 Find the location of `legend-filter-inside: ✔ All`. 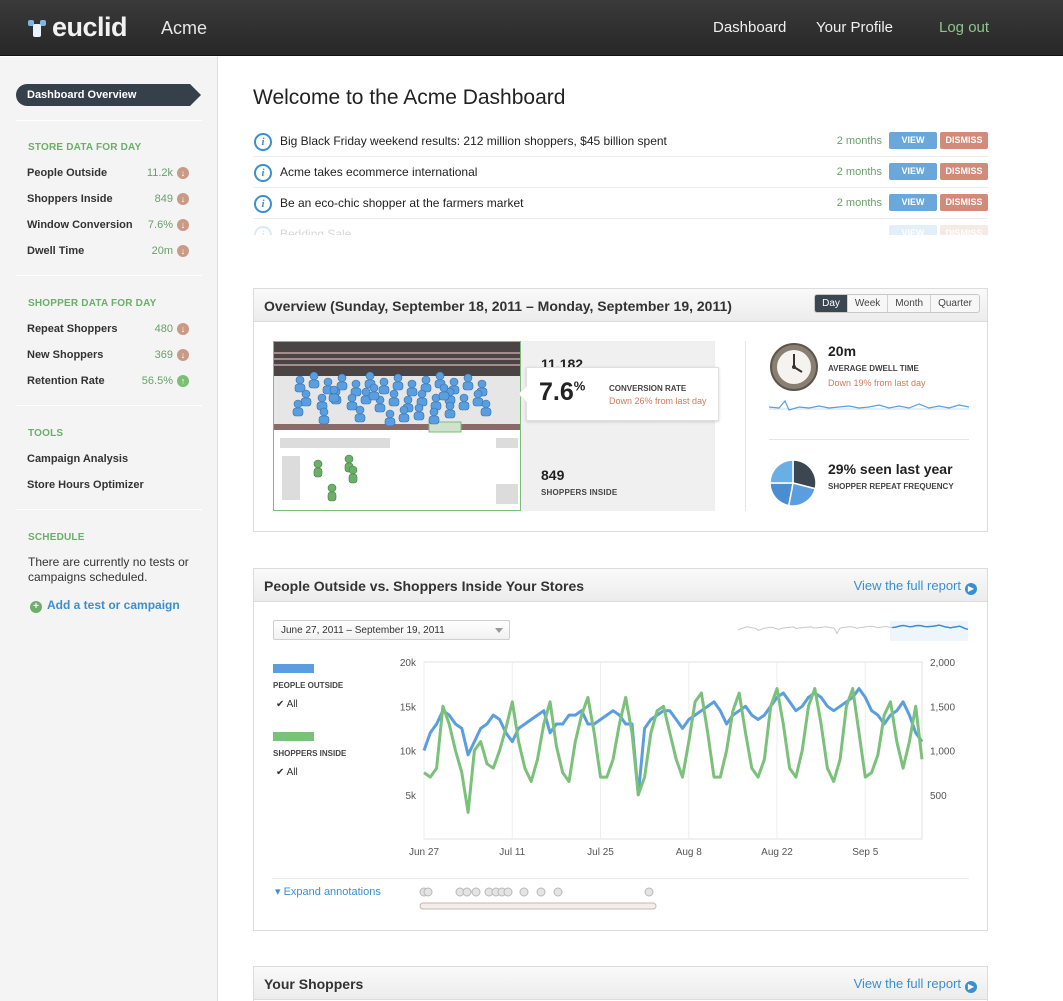

legend-filter-inside: ✔ All is located at coordinates (287, 772).